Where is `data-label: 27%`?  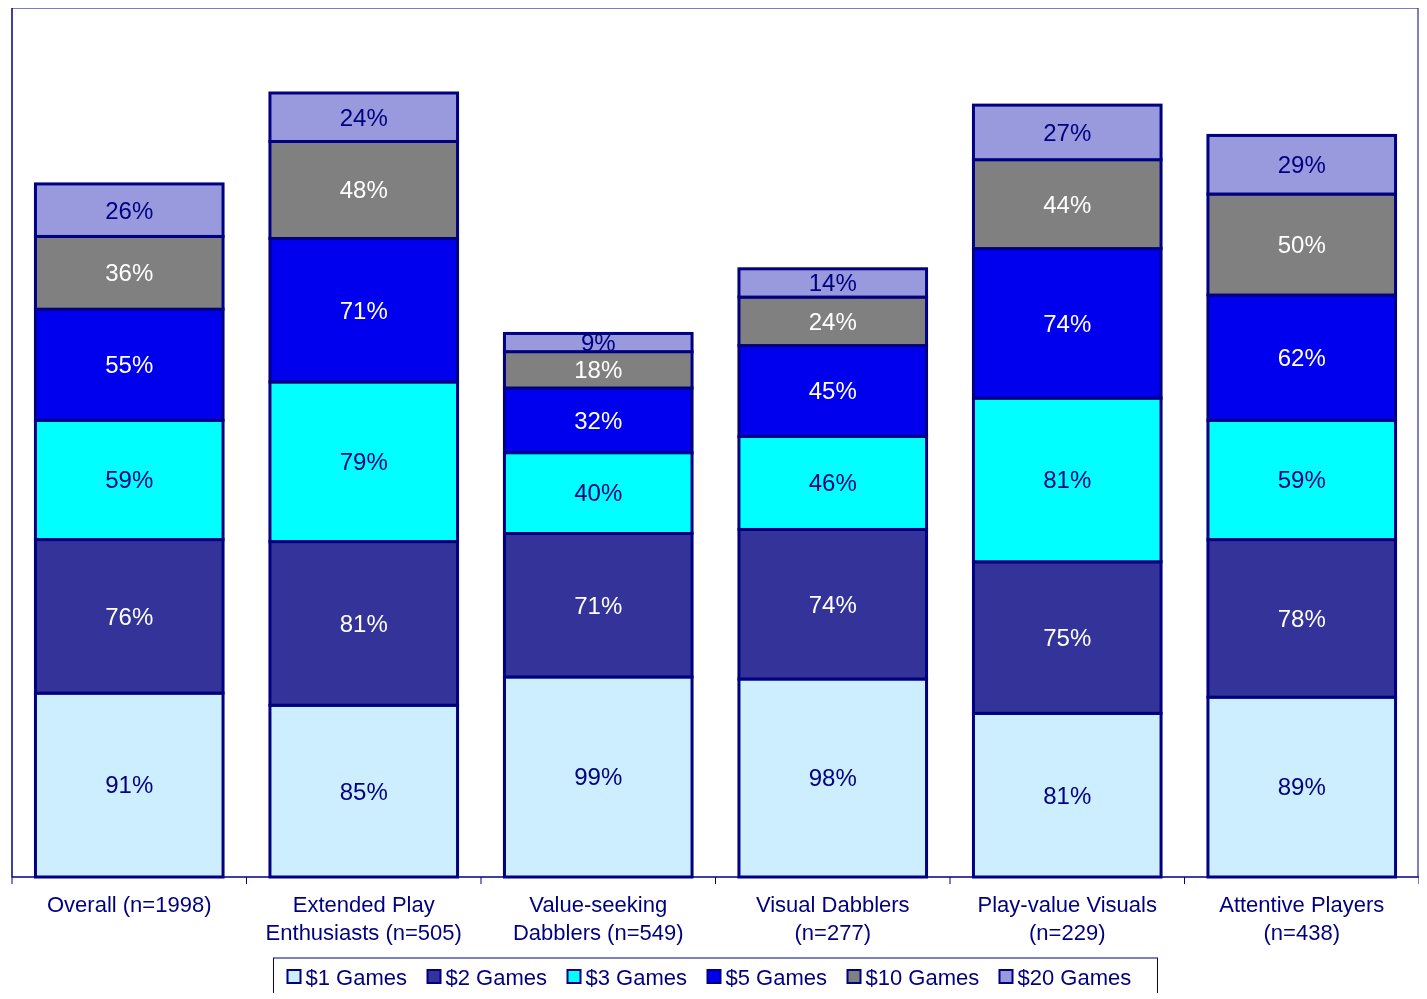 data-label: 27% is located at coordinates (1067, 132).